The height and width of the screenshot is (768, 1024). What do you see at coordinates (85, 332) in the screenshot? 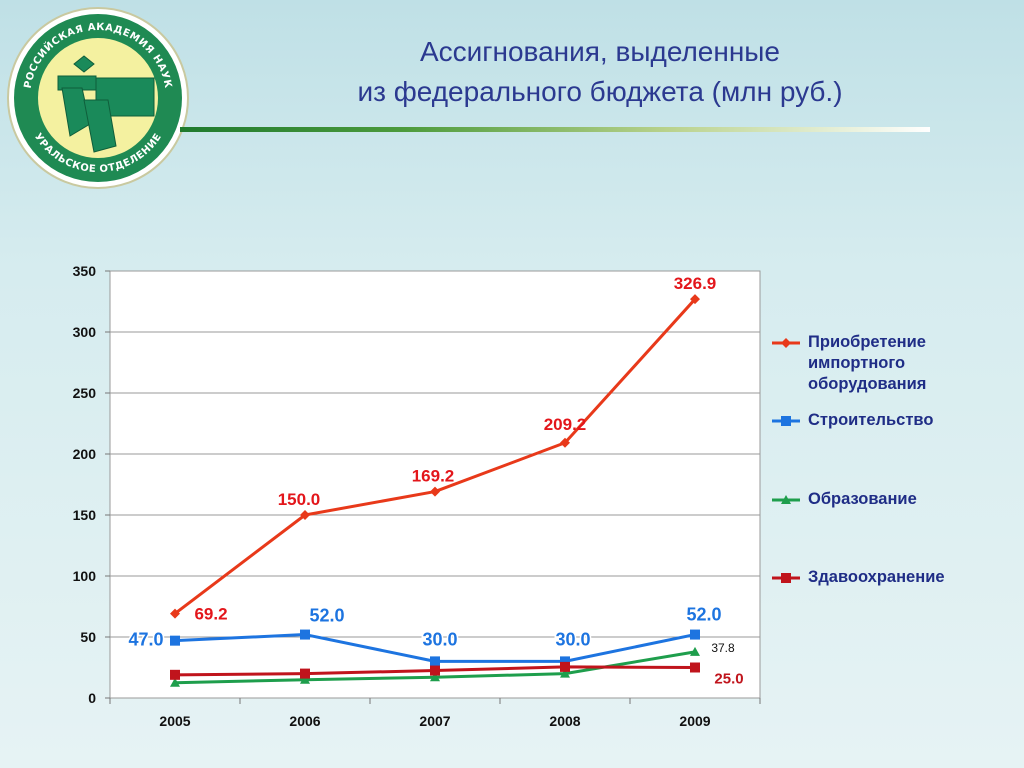
I see `y-tick-label: 300` at bounding box center [85, 332].